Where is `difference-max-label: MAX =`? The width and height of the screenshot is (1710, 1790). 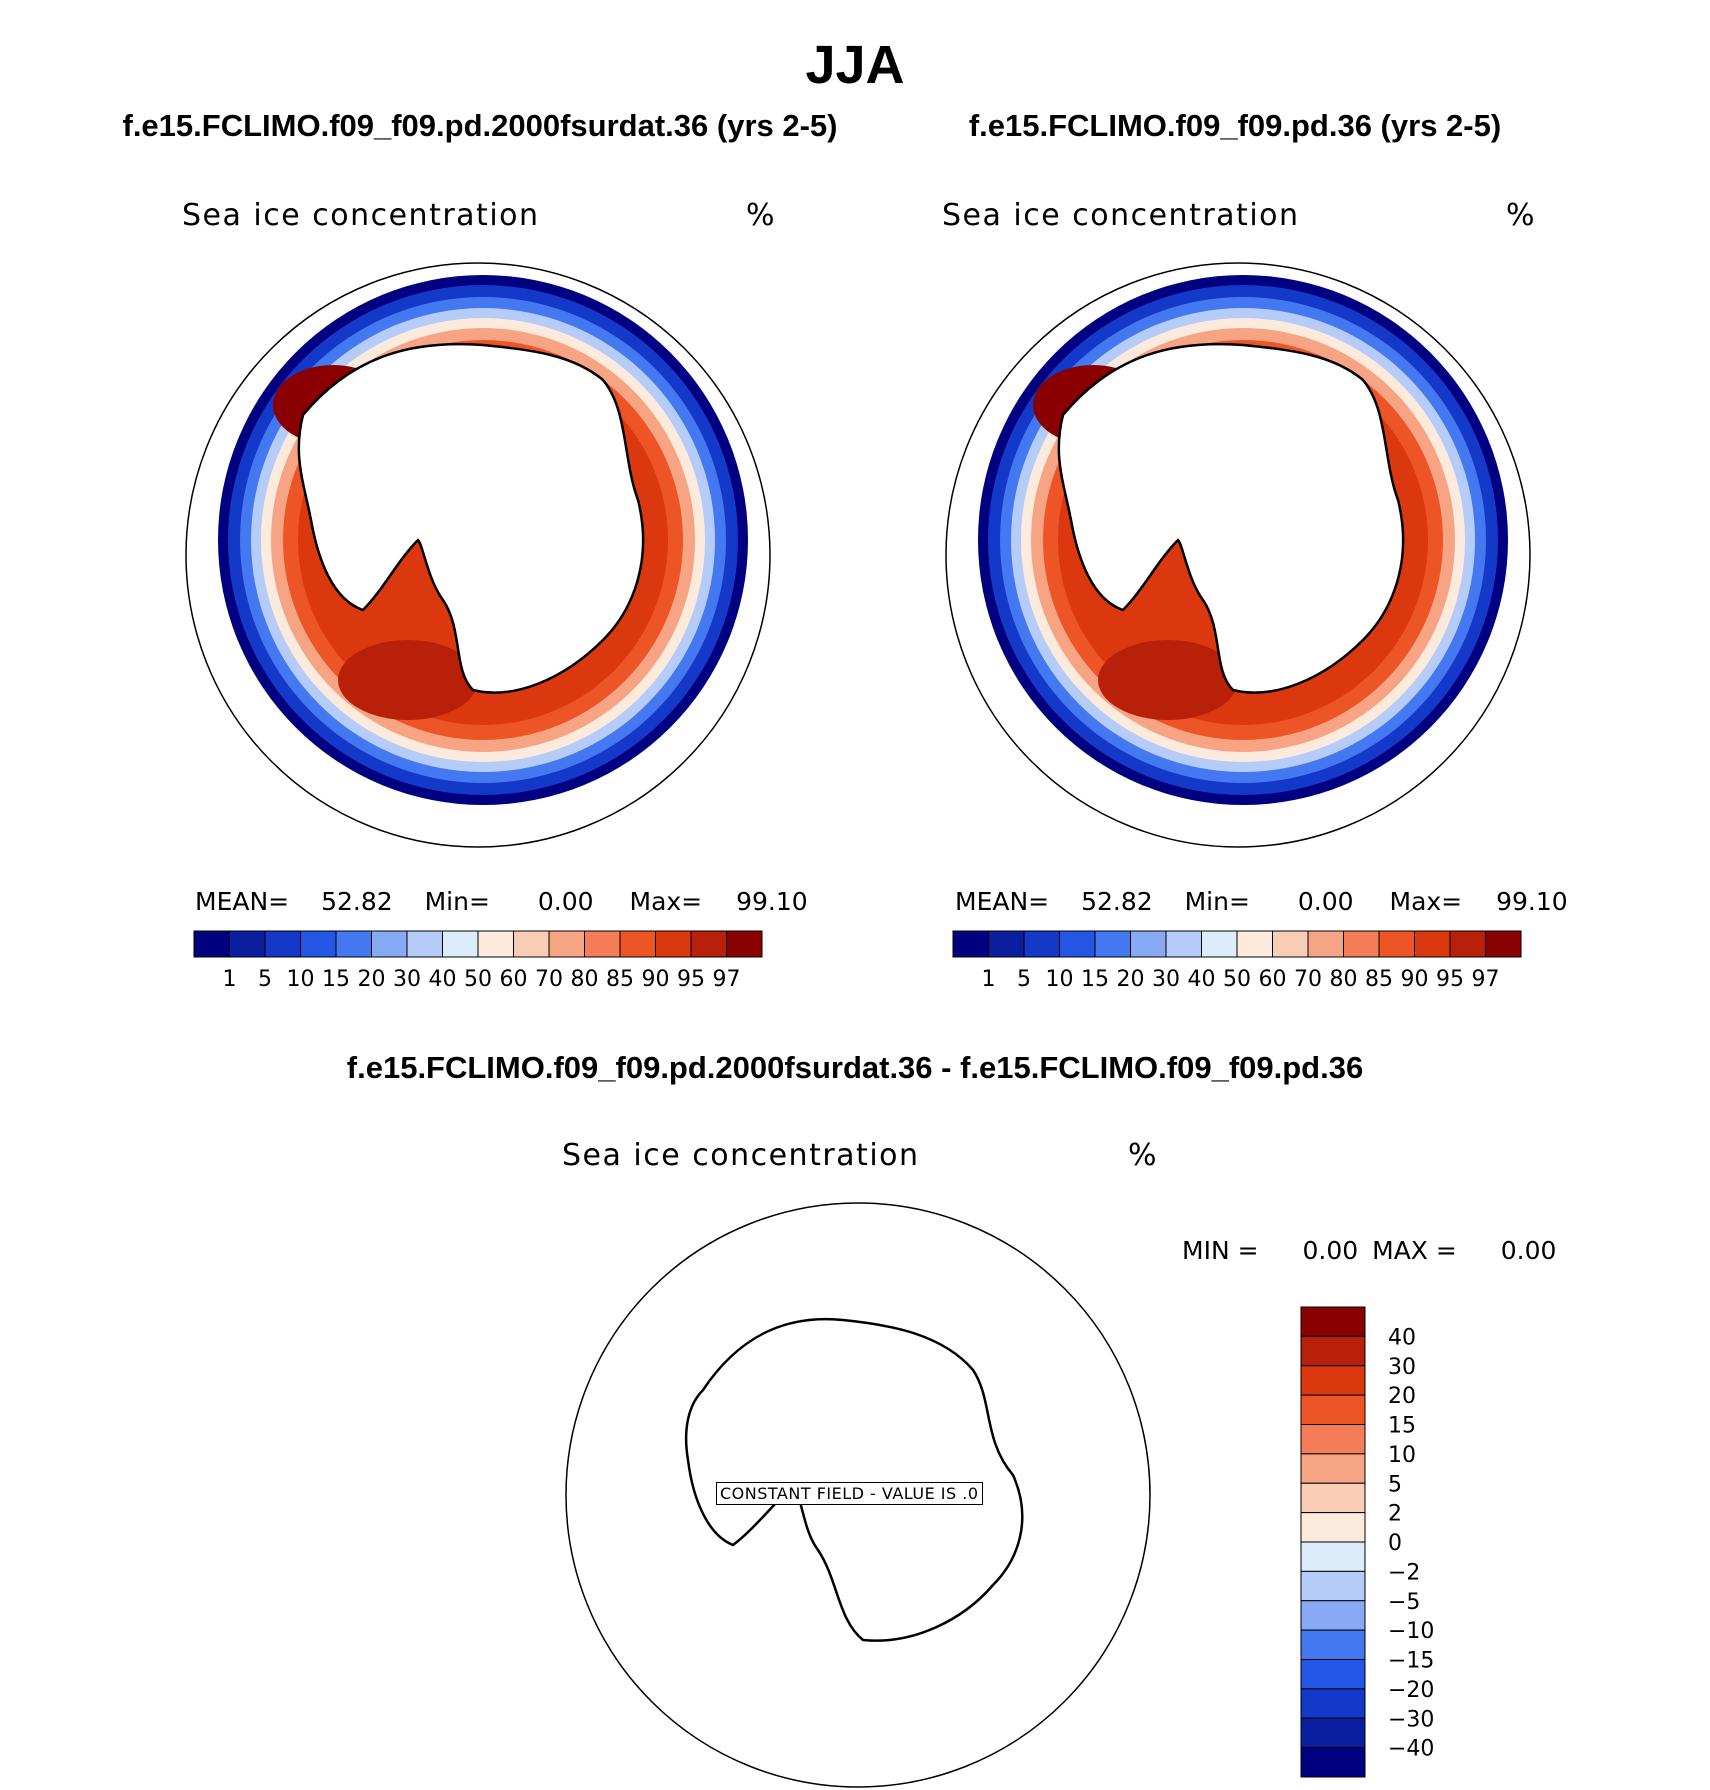 difference-max-label: MAX = is located at coordinates (1414, 1250).